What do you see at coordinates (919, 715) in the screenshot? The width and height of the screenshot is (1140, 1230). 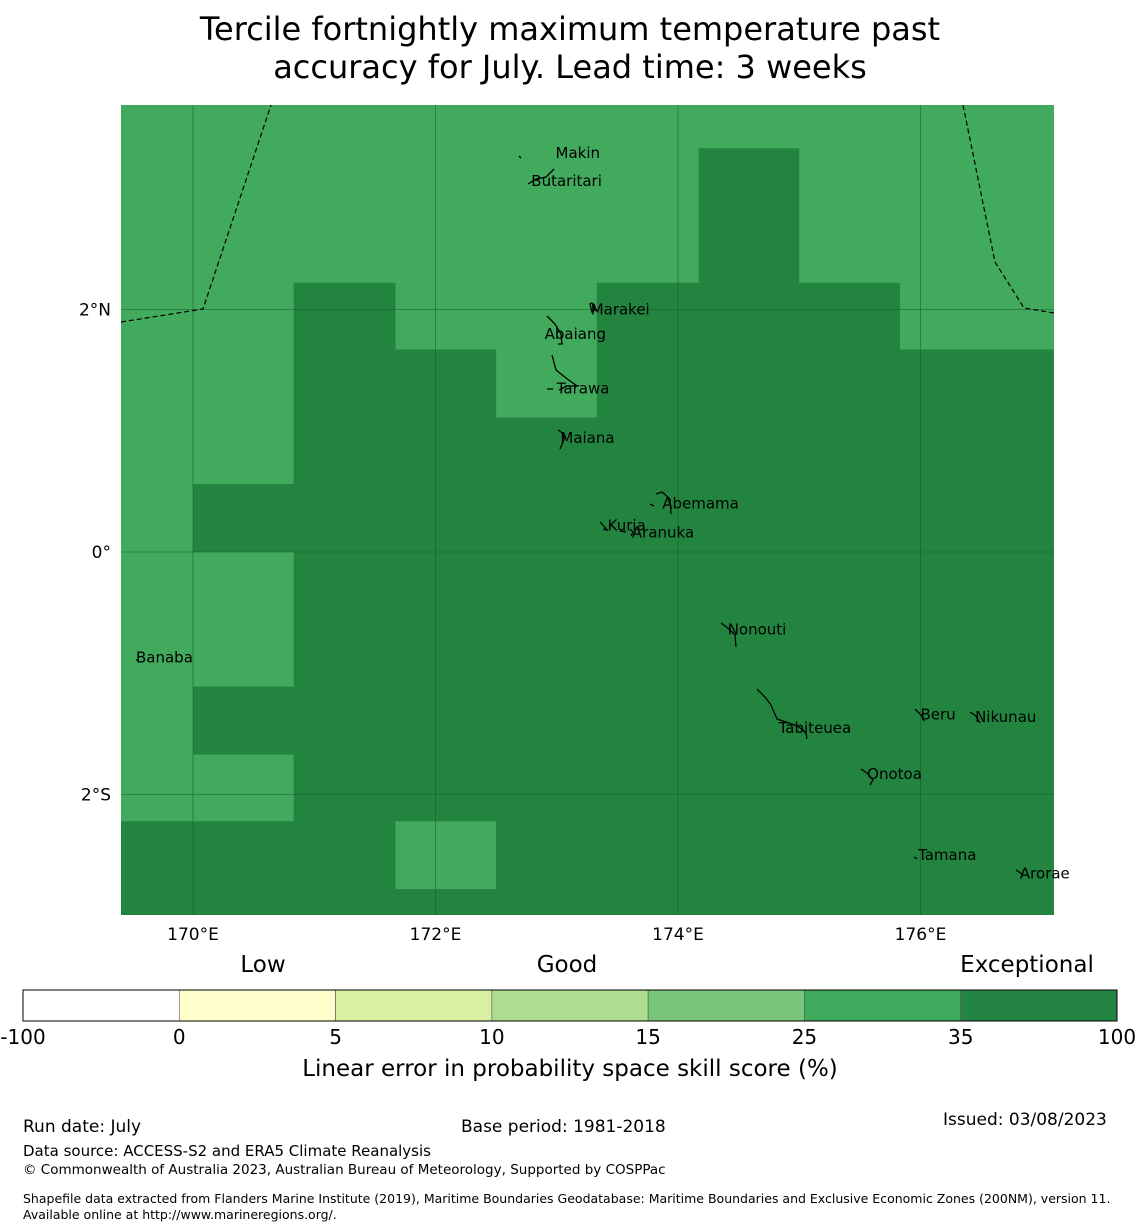 I see `beru-outline` at bounding box center [919, 715].